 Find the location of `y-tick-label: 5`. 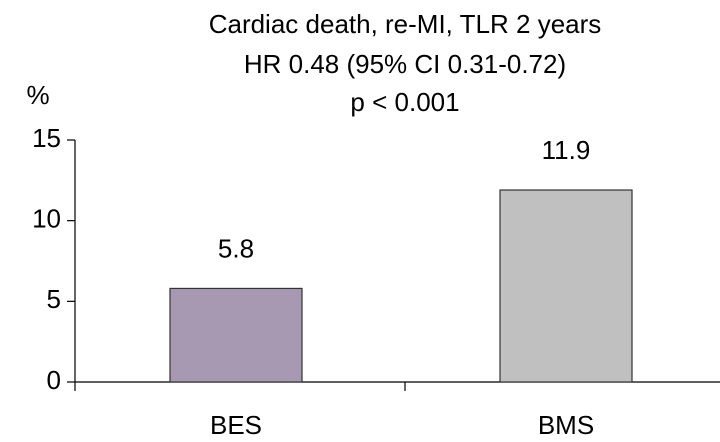

y-tick-label: 5 is located at coordinates (54, 299).